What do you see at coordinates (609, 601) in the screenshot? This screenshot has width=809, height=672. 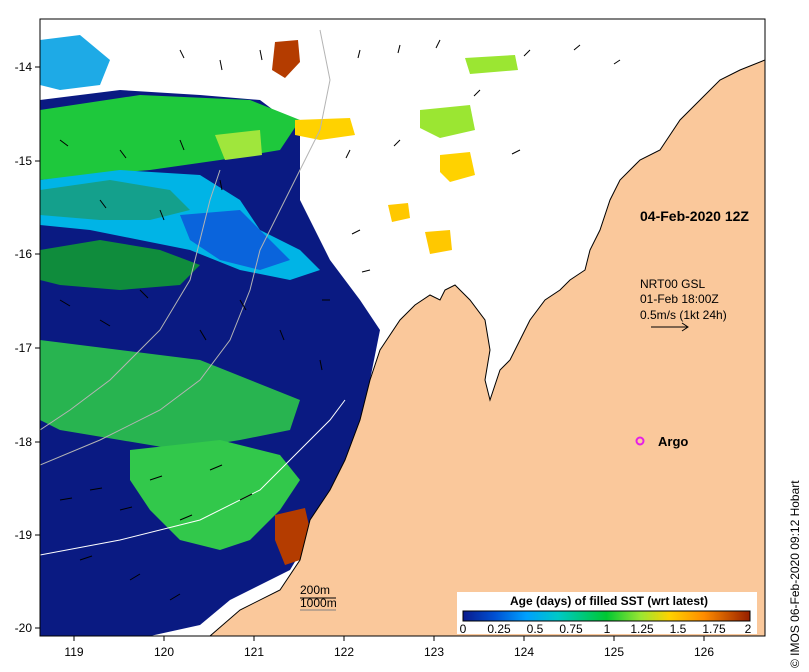 I see `colorbar-title: Age (days) of filled SST (wrt latest)` at bounding box center [609, 601].